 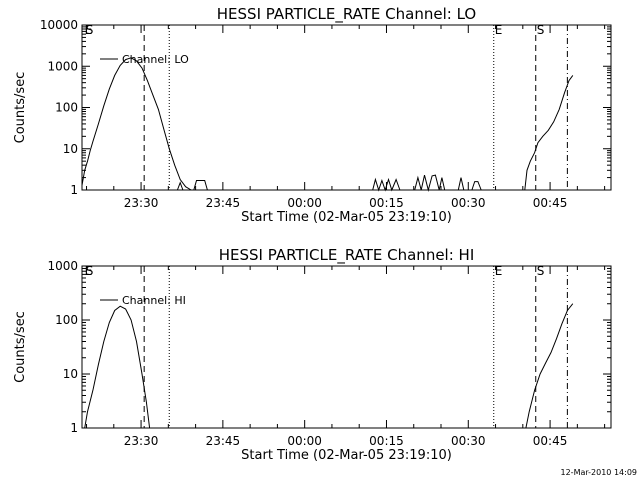 I want to click on legend-label: Channel: LO, so click(x=155, y=59).